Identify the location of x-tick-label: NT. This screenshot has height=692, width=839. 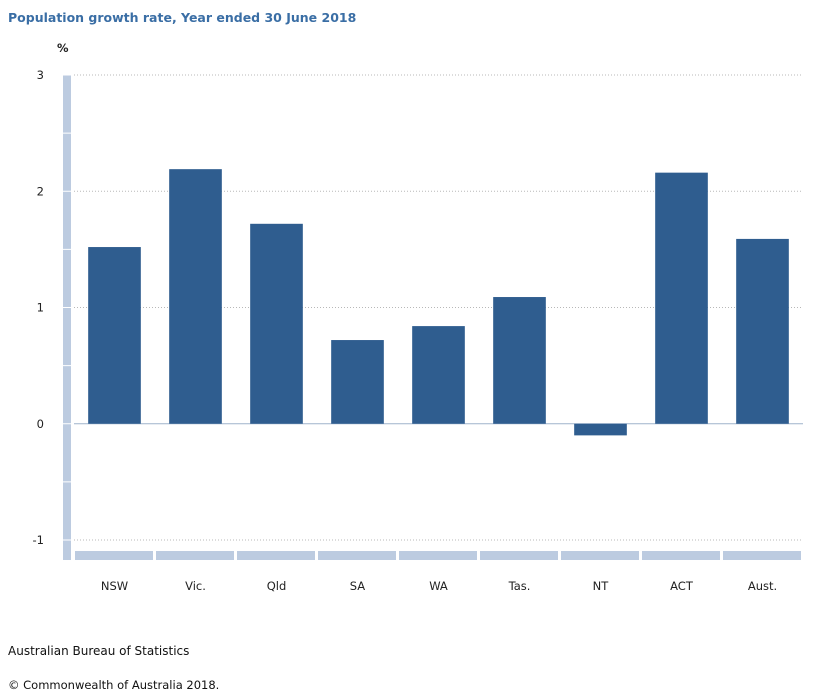
(601, 586).